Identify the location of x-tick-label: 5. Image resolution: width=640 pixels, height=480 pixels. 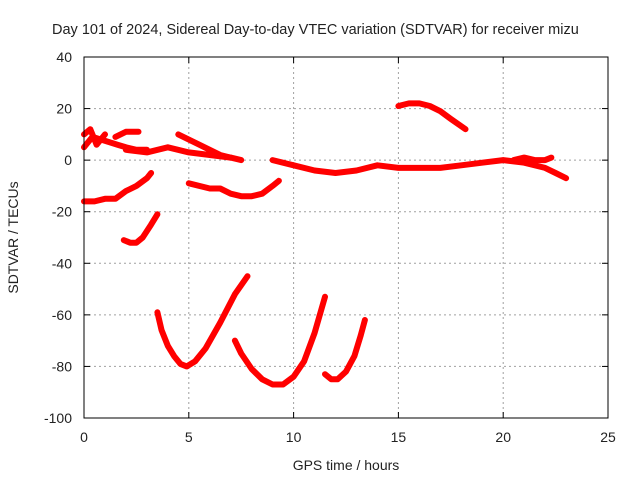
(189, 437).